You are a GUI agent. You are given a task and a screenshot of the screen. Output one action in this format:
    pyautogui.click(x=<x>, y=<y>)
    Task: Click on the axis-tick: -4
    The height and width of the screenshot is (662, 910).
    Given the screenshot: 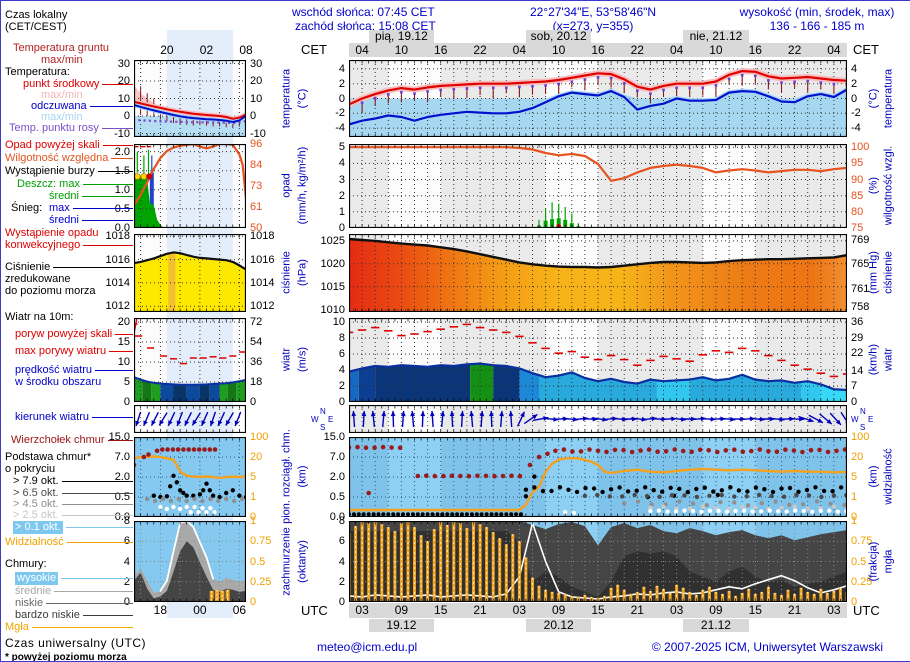 What is the action you would take?
    pyautogui.click(x=856, y=128)
    